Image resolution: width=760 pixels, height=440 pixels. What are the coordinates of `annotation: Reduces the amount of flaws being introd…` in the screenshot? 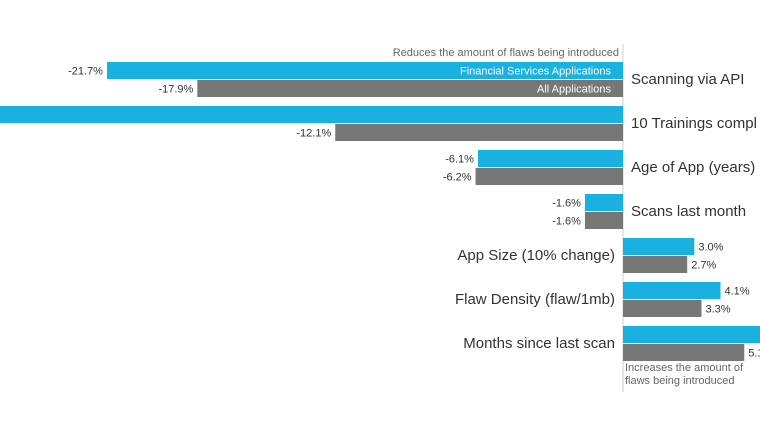 It's located at (506, 53).